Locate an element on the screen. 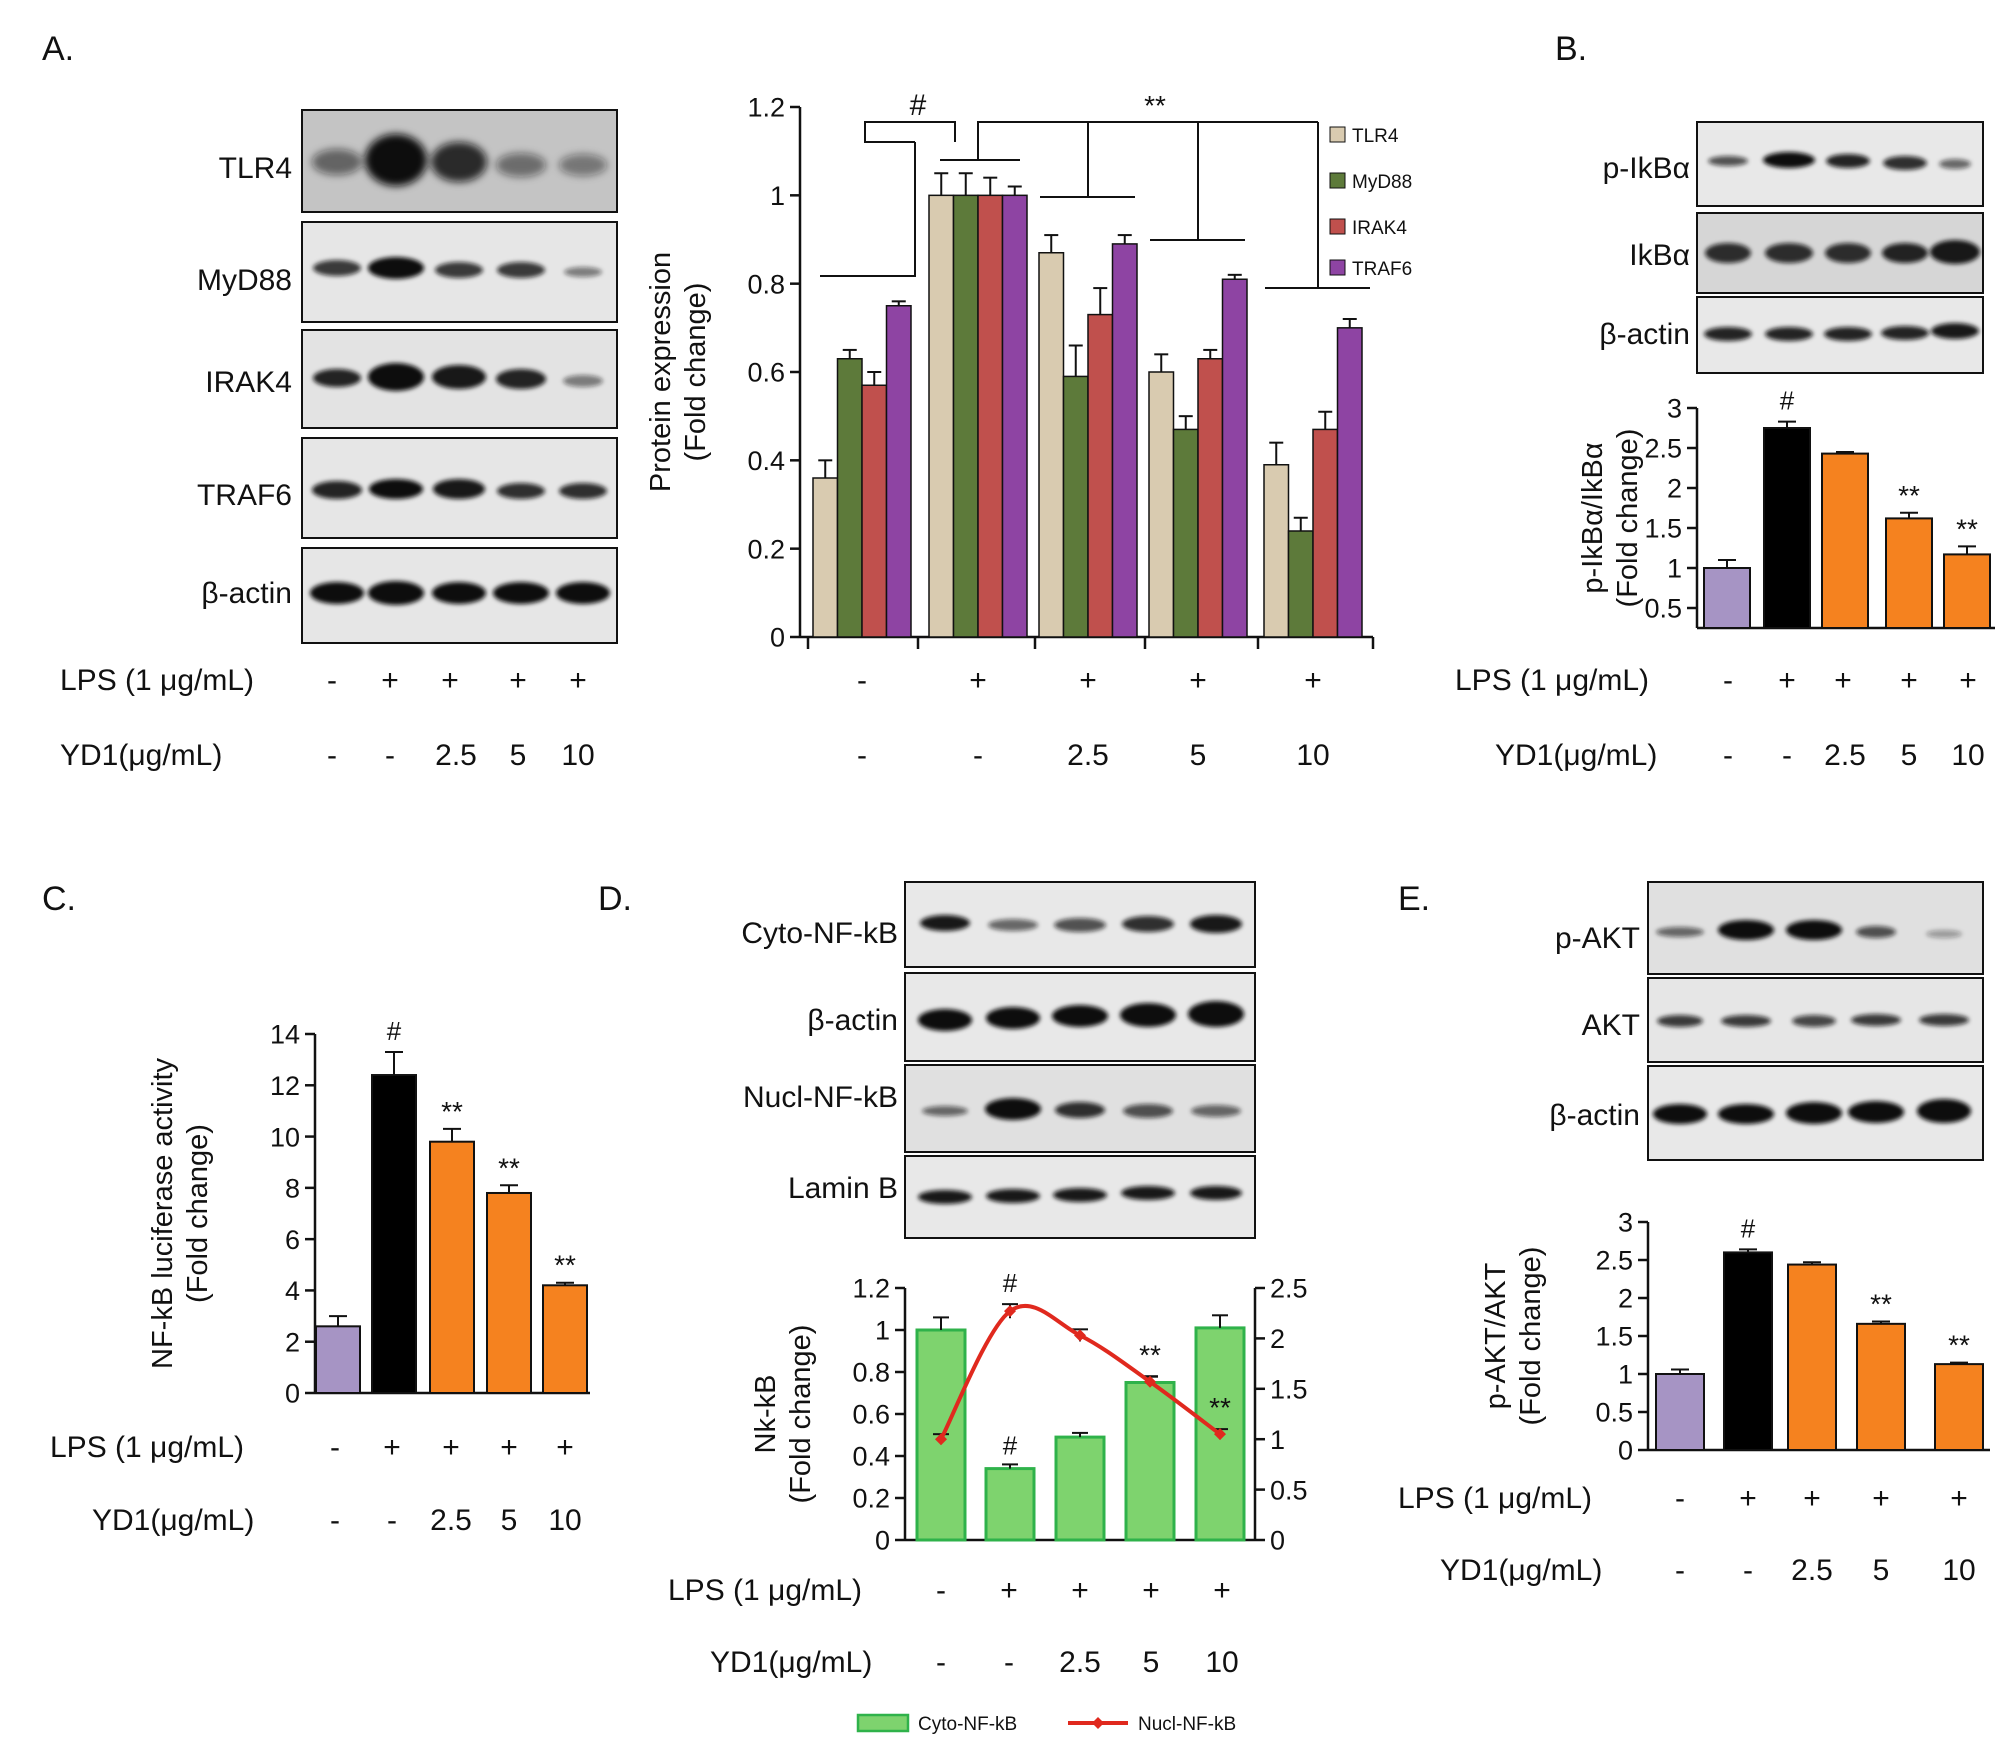  bar-irak4 is located at coordinates (1100, 475).